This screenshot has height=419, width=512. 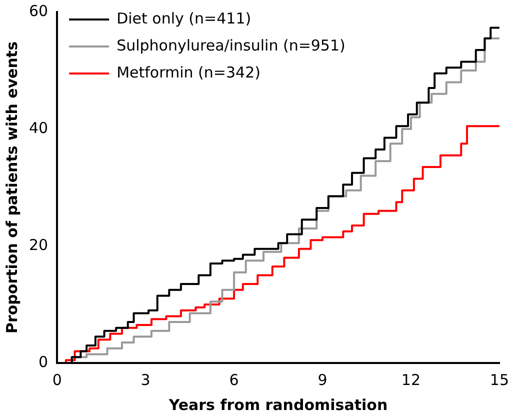 I want to click on x-tick-label: 6, so click(x=234, y=379).